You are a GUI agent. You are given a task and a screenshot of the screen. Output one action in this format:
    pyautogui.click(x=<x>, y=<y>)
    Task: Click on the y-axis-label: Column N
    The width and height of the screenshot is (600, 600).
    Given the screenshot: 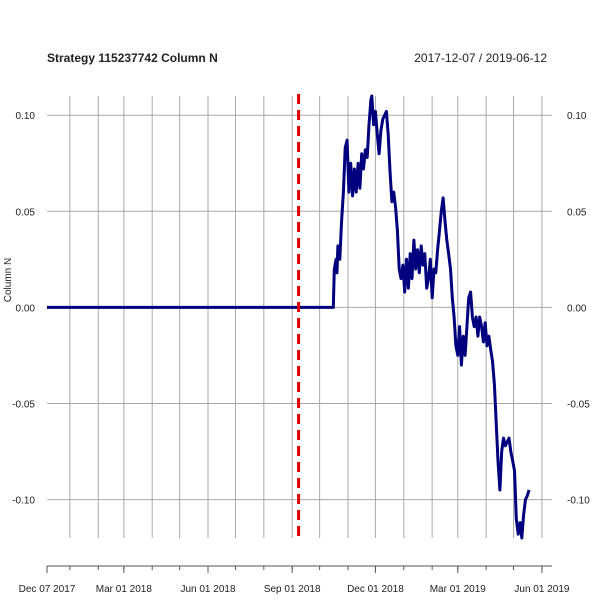 What is the action you would take?
    pyautogui.click(x=8, y=280)
    